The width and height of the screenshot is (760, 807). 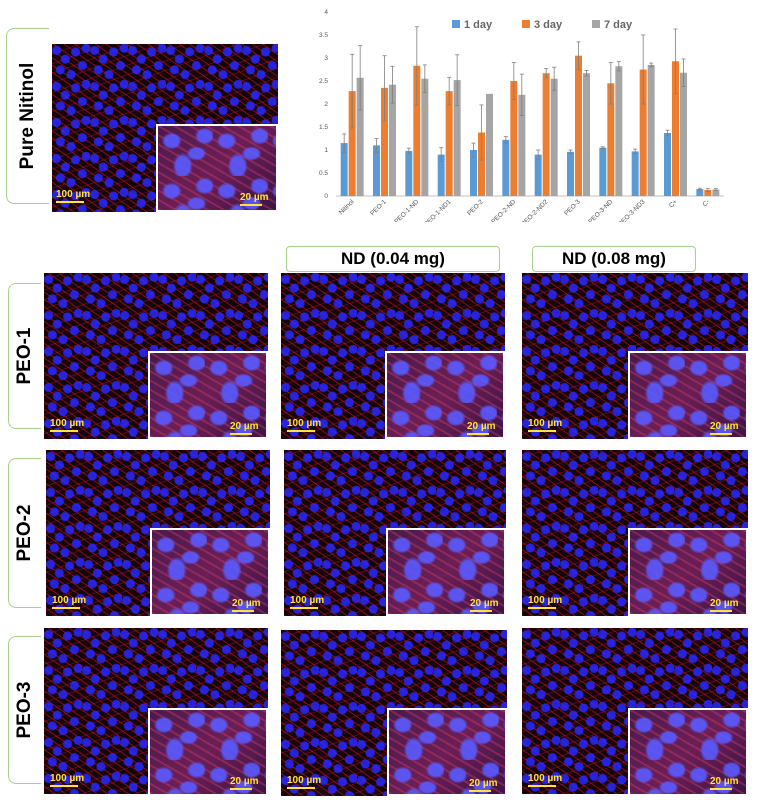 What do you see at coordinates (635, 356) in the screenshot?
I see `micrograph-peo-1-nd-008: 100 µm 20 µm` at bounding box center [635, 356].